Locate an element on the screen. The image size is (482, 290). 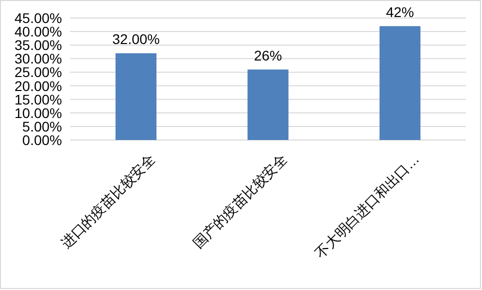
x-tick-label: 进口的疫苗比较安全 is located at coordinates (108, 201).